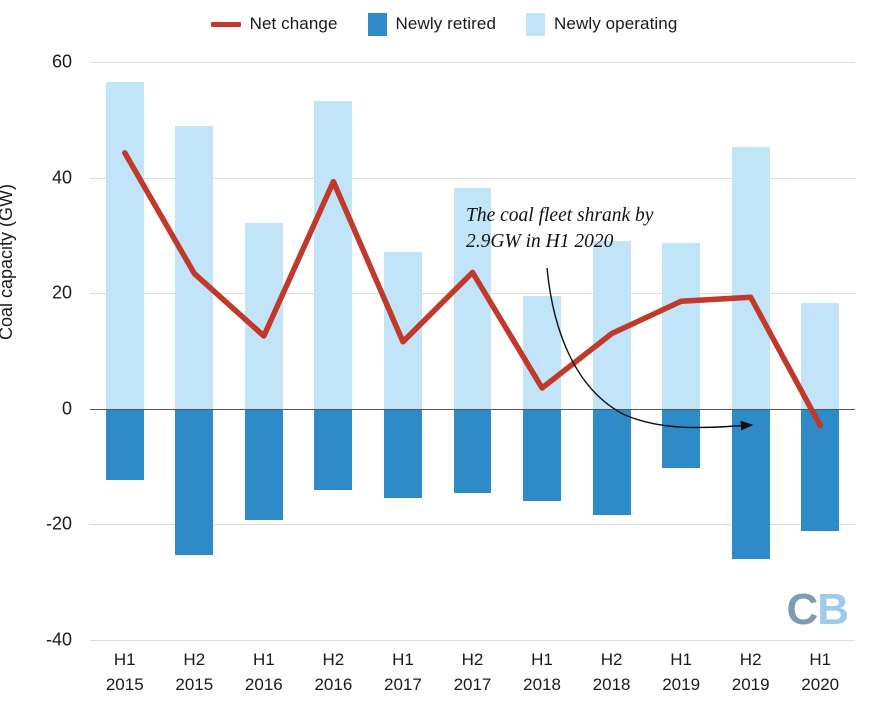 This screenshot has height=716, width=888. I want to click on gridline--20, so click(472, 525).